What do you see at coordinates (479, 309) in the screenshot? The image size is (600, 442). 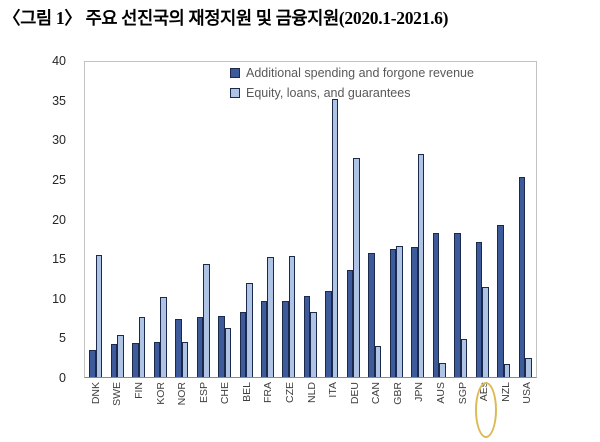 I see `bar-series0-AEs` at bounding box center [479, 309].